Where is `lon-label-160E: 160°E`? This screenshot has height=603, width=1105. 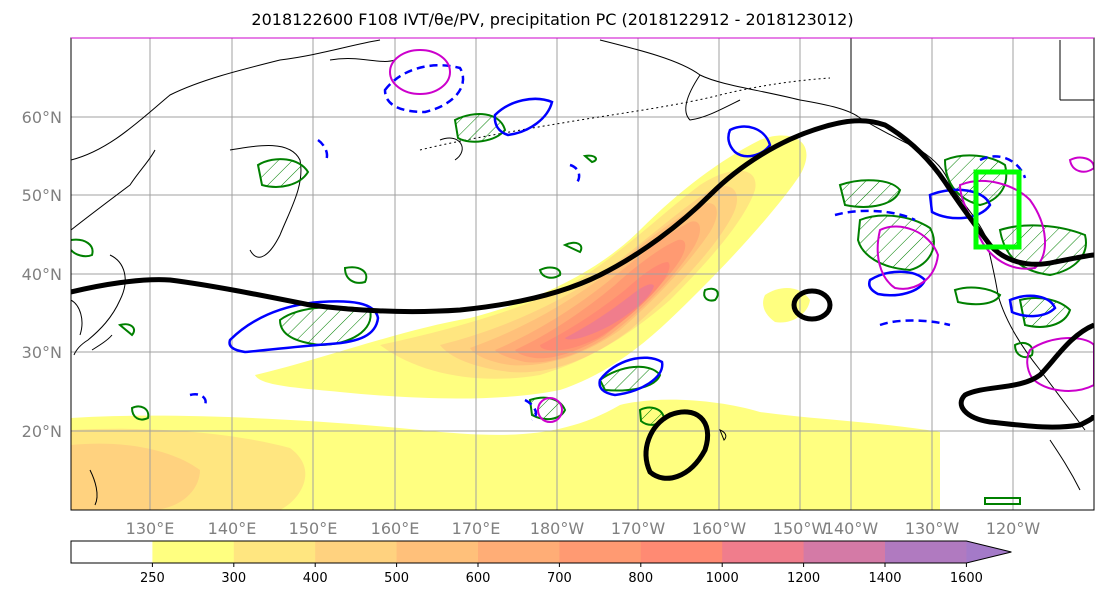
lon-label-160E: 160°E is located at coordinates (395, 528).